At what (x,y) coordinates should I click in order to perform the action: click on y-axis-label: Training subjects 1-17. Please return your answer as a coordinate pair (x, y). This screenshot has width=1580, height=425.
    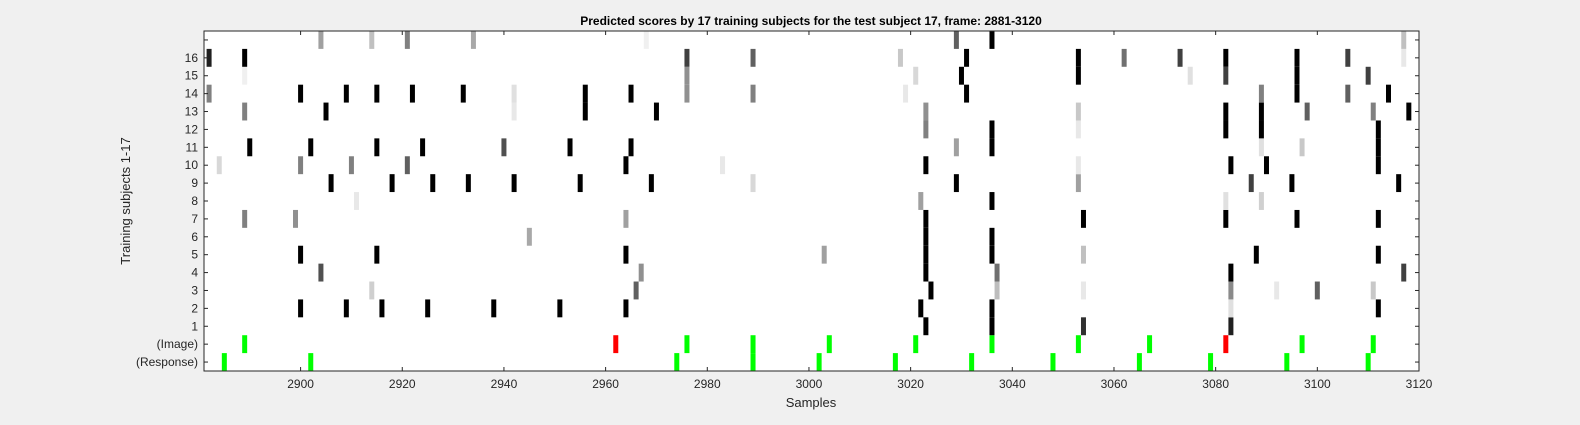
    Looking at the image, I should click on (125, 200).